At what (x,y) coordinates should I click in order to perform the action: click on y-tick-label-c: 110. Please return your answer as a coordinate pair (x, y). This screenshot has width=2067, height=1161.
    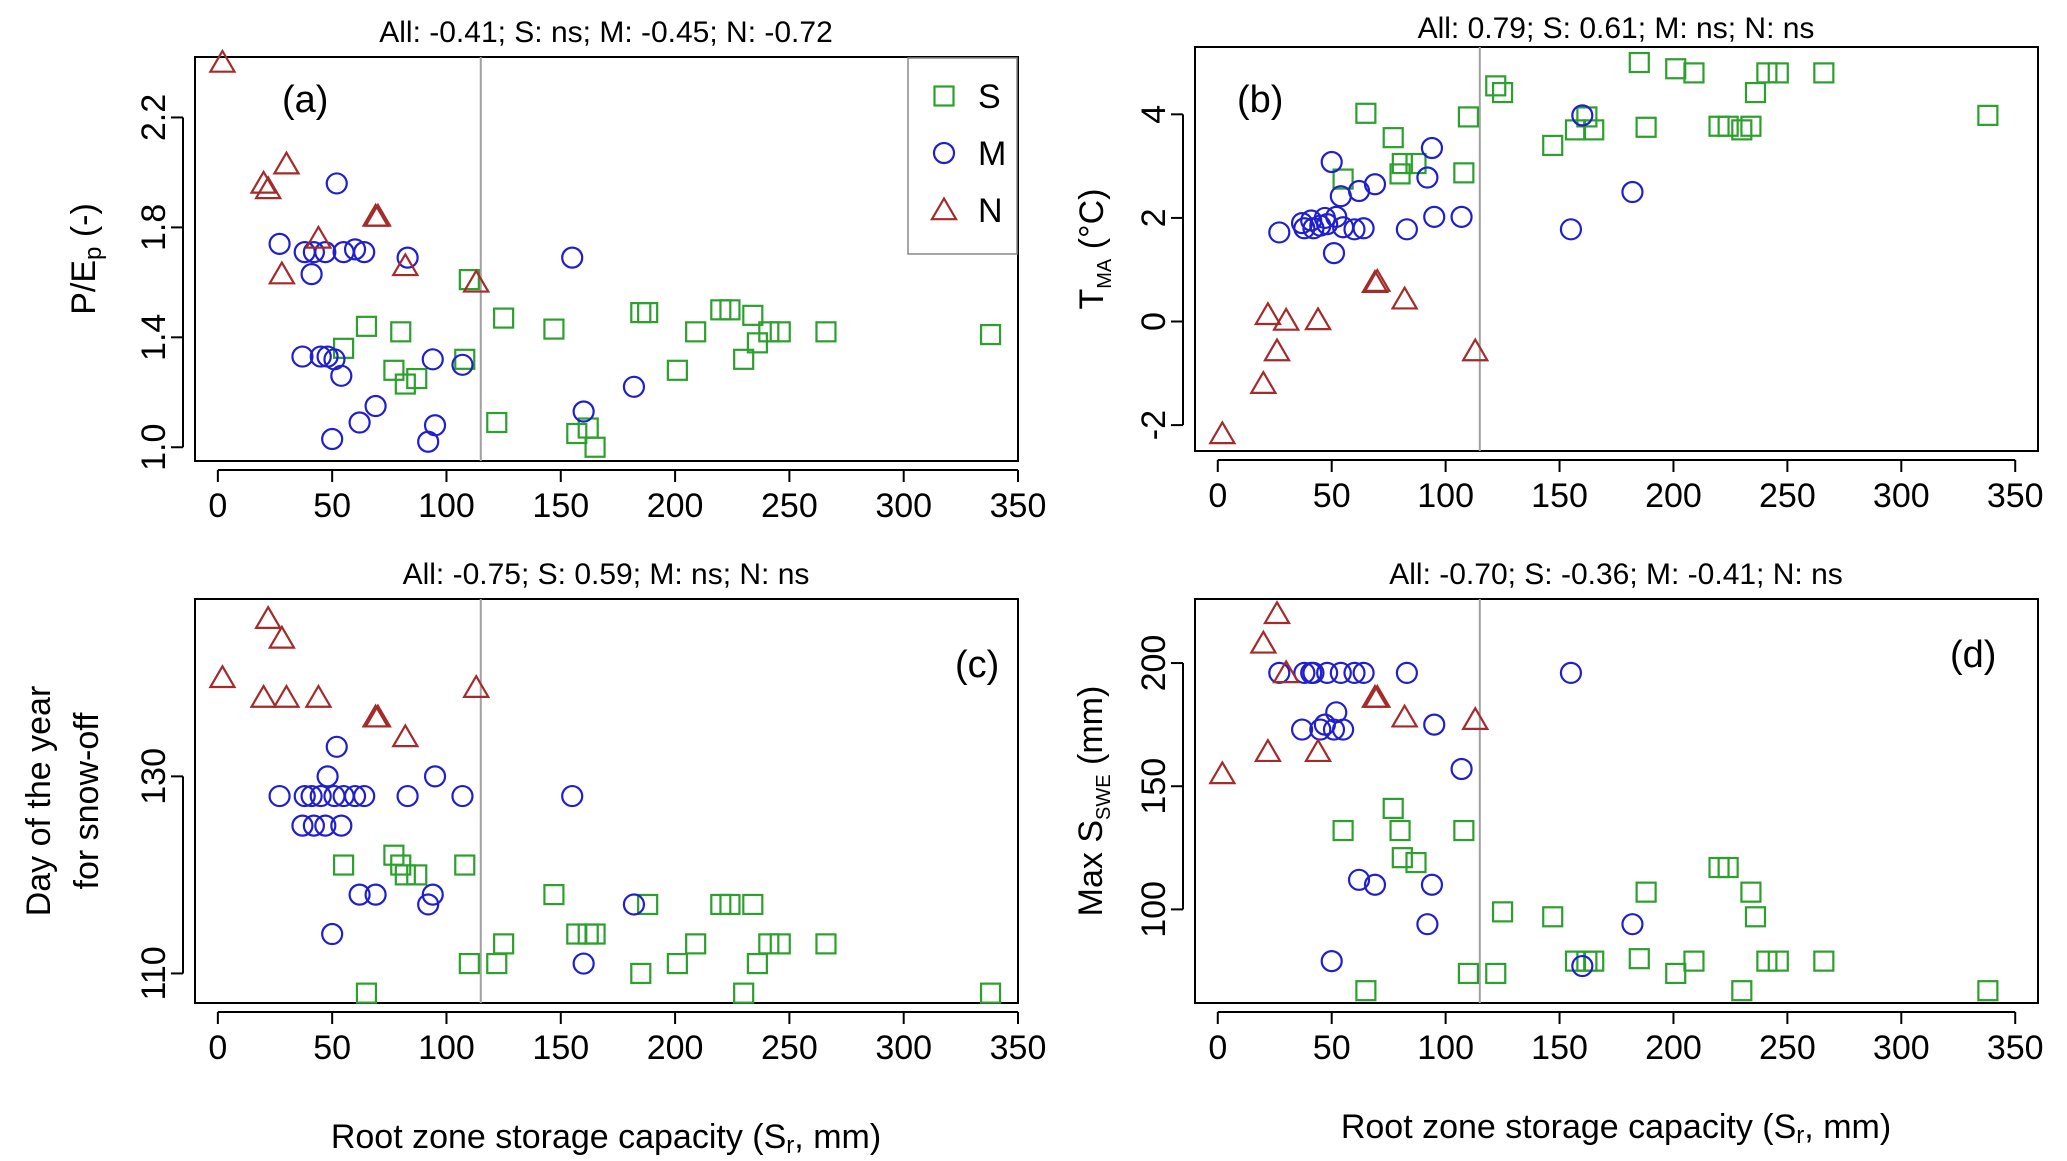
    Looking at the image, I should click on (154, 973).